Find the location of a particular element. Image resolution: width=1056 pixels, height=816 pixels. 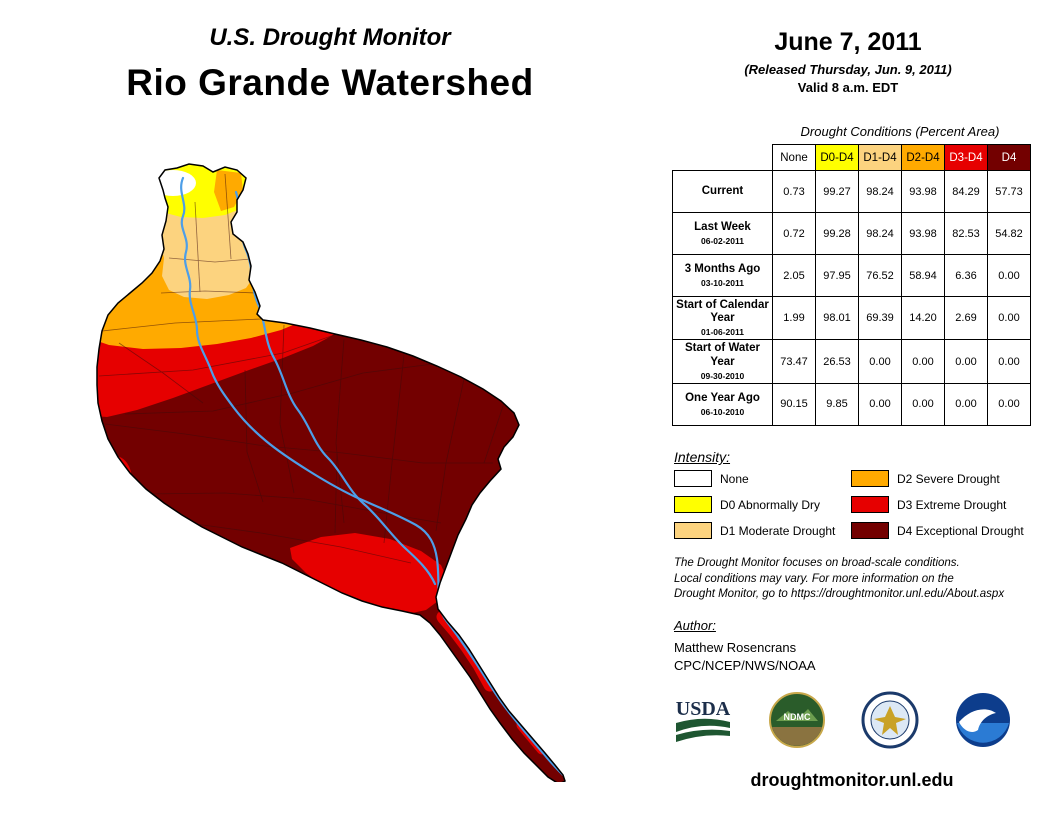

value-cell: 54.82 is located at coordinates (1009, 233).